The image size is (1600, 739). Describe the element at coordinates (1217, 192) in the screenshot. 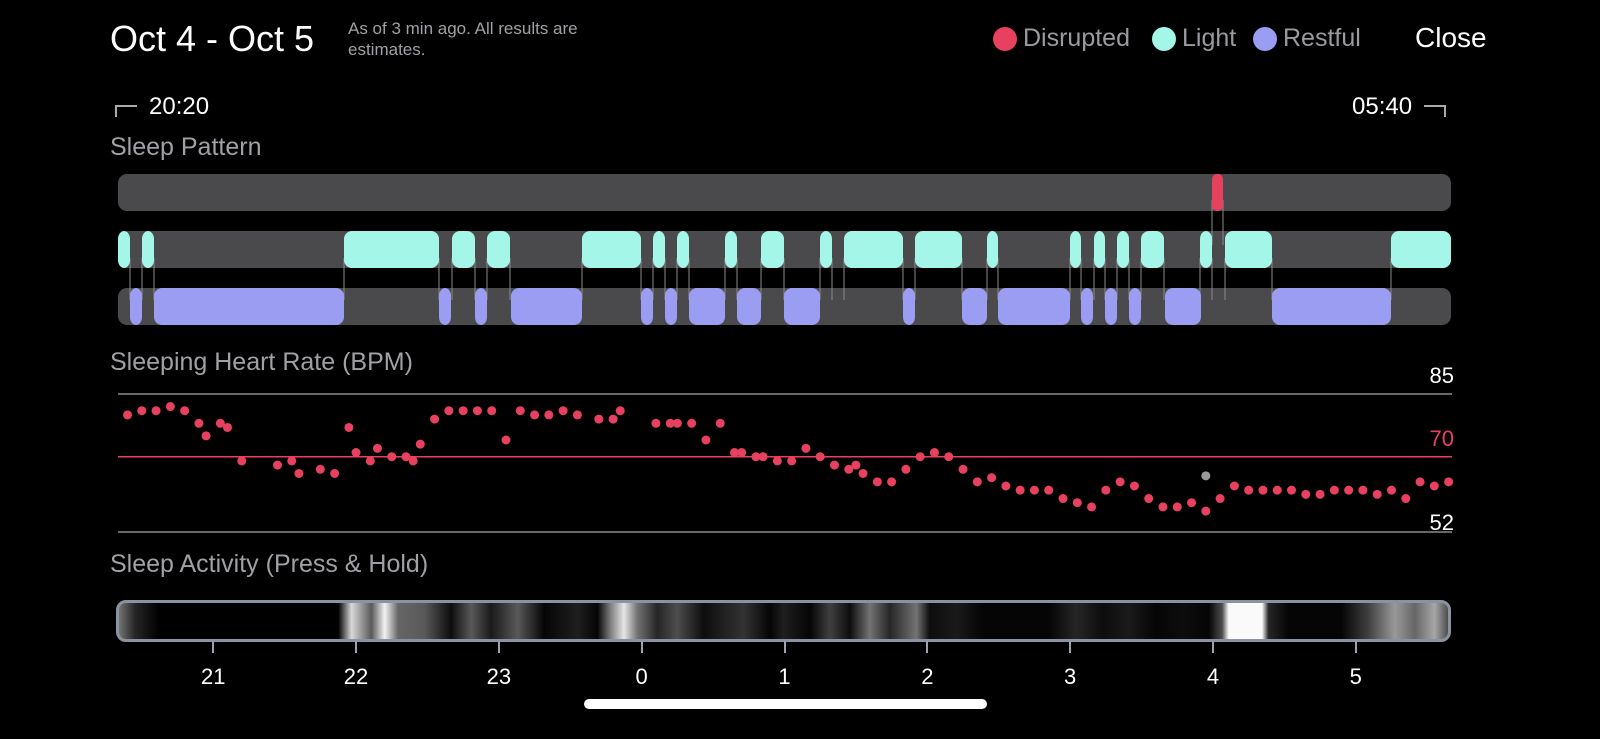

I see `disrupted-segment` at that location.